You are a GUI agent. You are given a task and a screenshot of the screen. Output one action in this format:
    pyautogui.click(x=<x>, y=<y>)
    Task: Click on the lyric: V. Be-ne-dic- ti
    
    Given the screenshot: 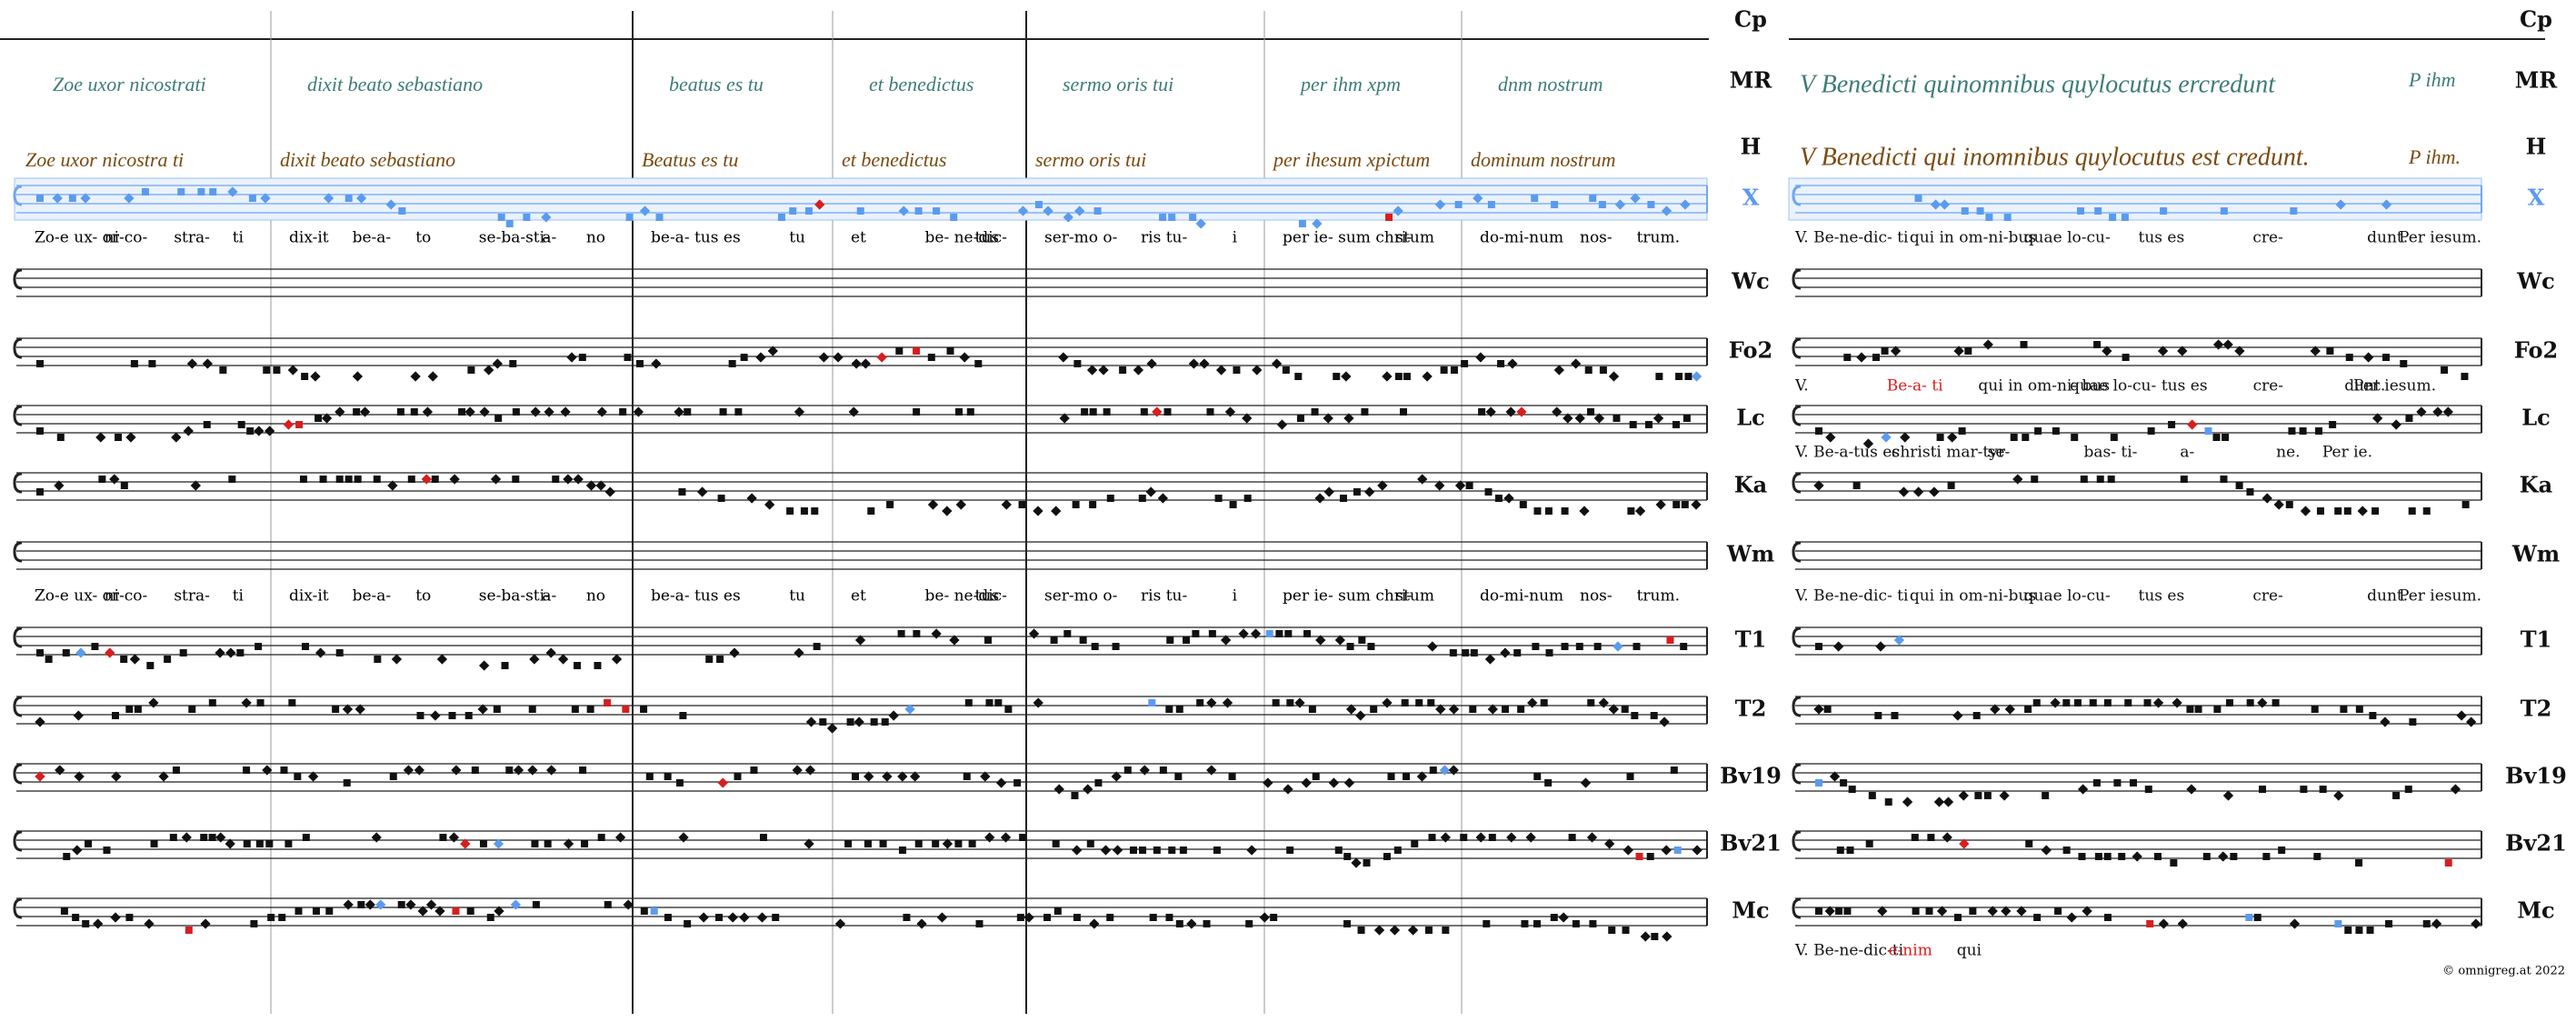 What is the action you would take?
    pyautogui.click(x=1851, y=597)
    